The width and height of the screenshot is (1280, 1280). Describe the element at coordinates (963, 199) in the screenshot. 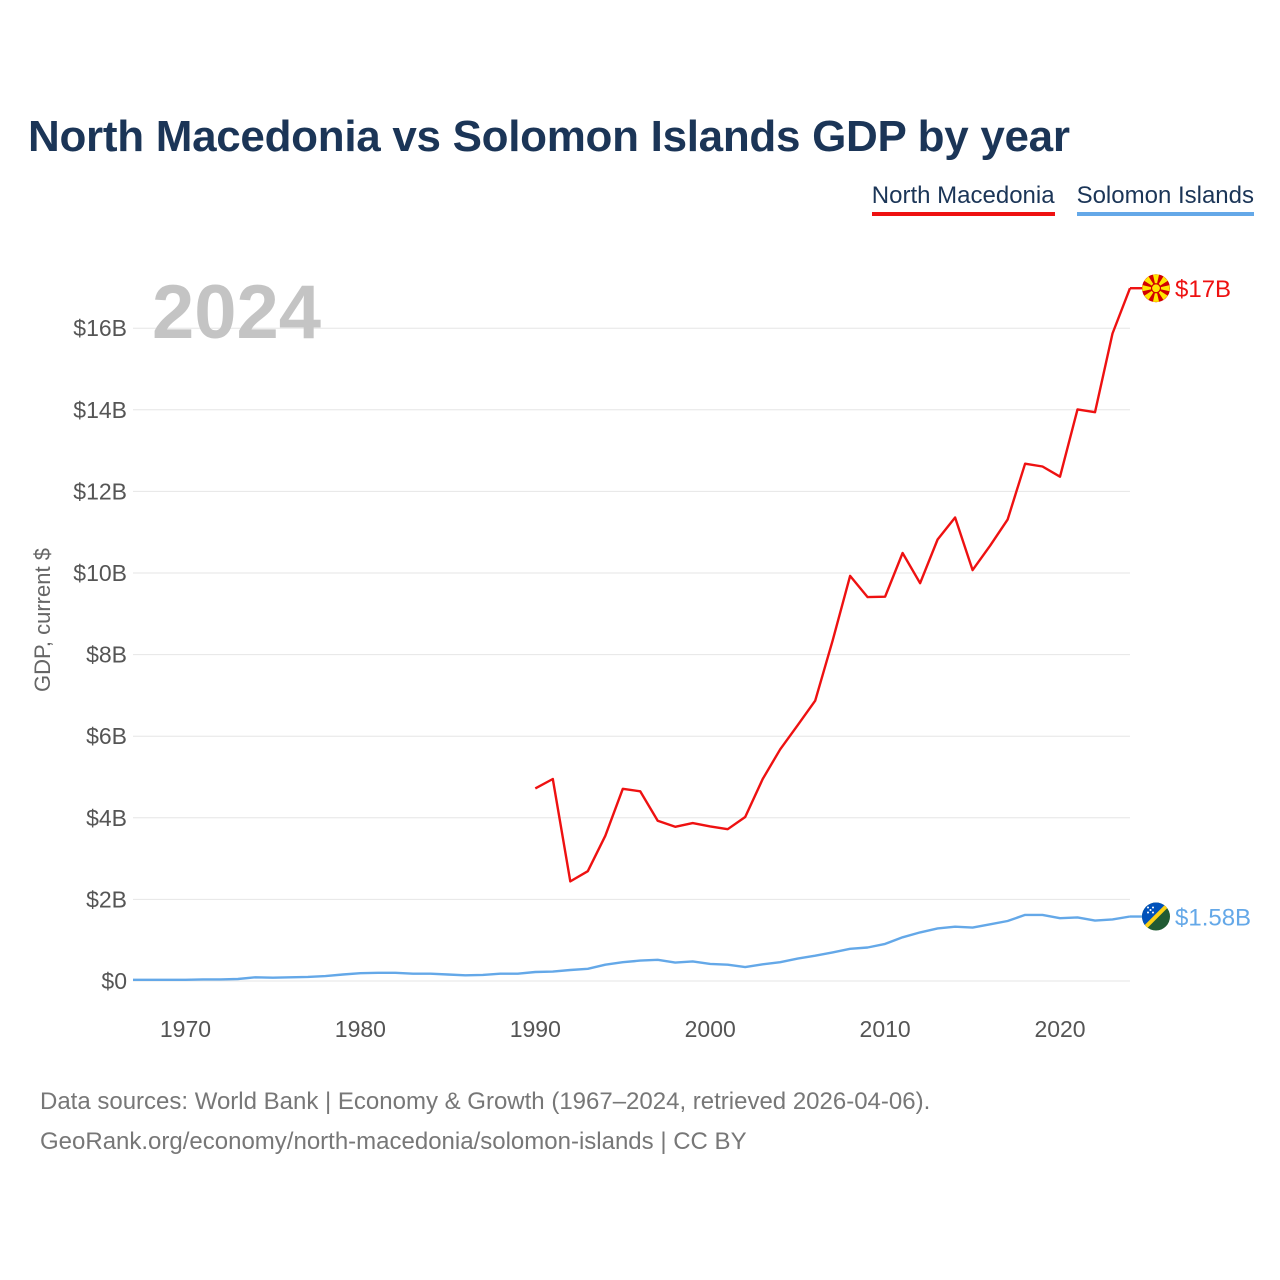

I see `legend-item-north-macedonia: North Macedonia` at that location.